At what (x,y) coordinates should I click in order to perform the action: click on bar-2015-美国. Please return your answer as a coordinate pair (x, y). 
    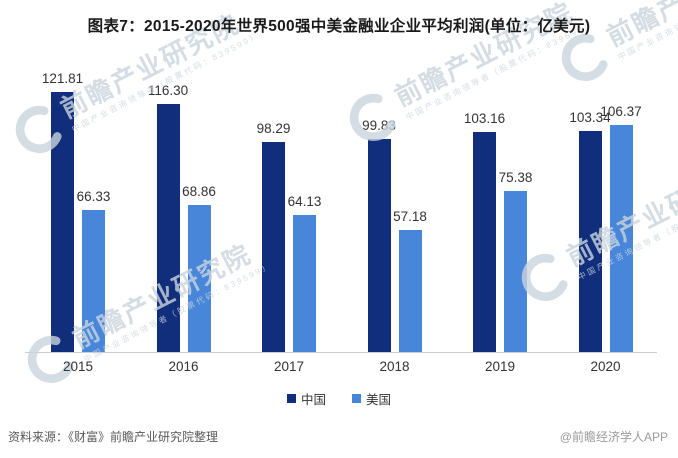
    Looking at the image, I should click on (93, 281).